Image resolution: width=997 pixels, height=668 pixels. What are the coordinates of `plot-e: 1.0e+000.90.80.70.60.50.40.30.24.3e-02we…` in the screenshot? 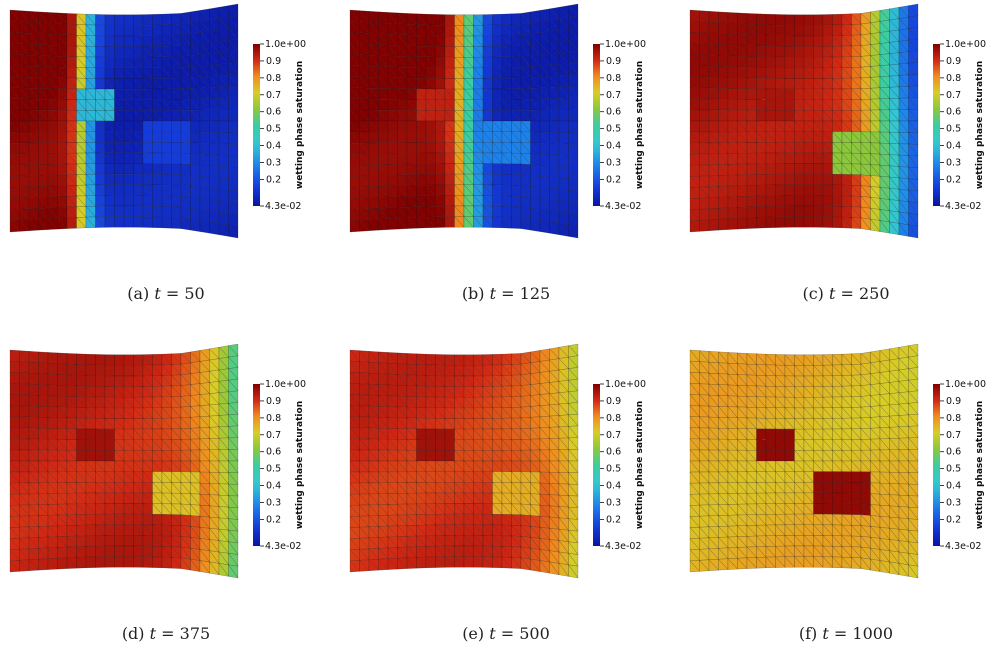 It's located at (497, 461).